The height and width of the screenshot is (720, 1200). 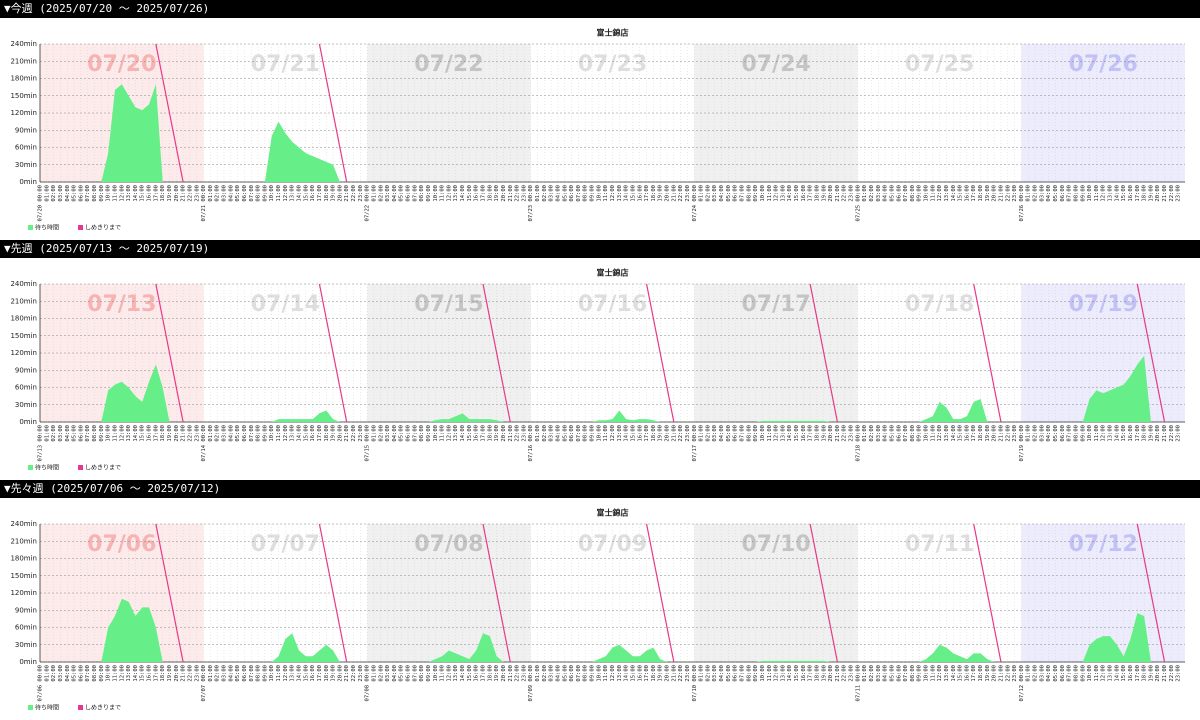 What do you see at coordinates (600, 9) in the screenshot?
I see `section-heading: ▼今週 (2025/07/20 ～ 2025/07/26)` at bounding box center [600, 9].